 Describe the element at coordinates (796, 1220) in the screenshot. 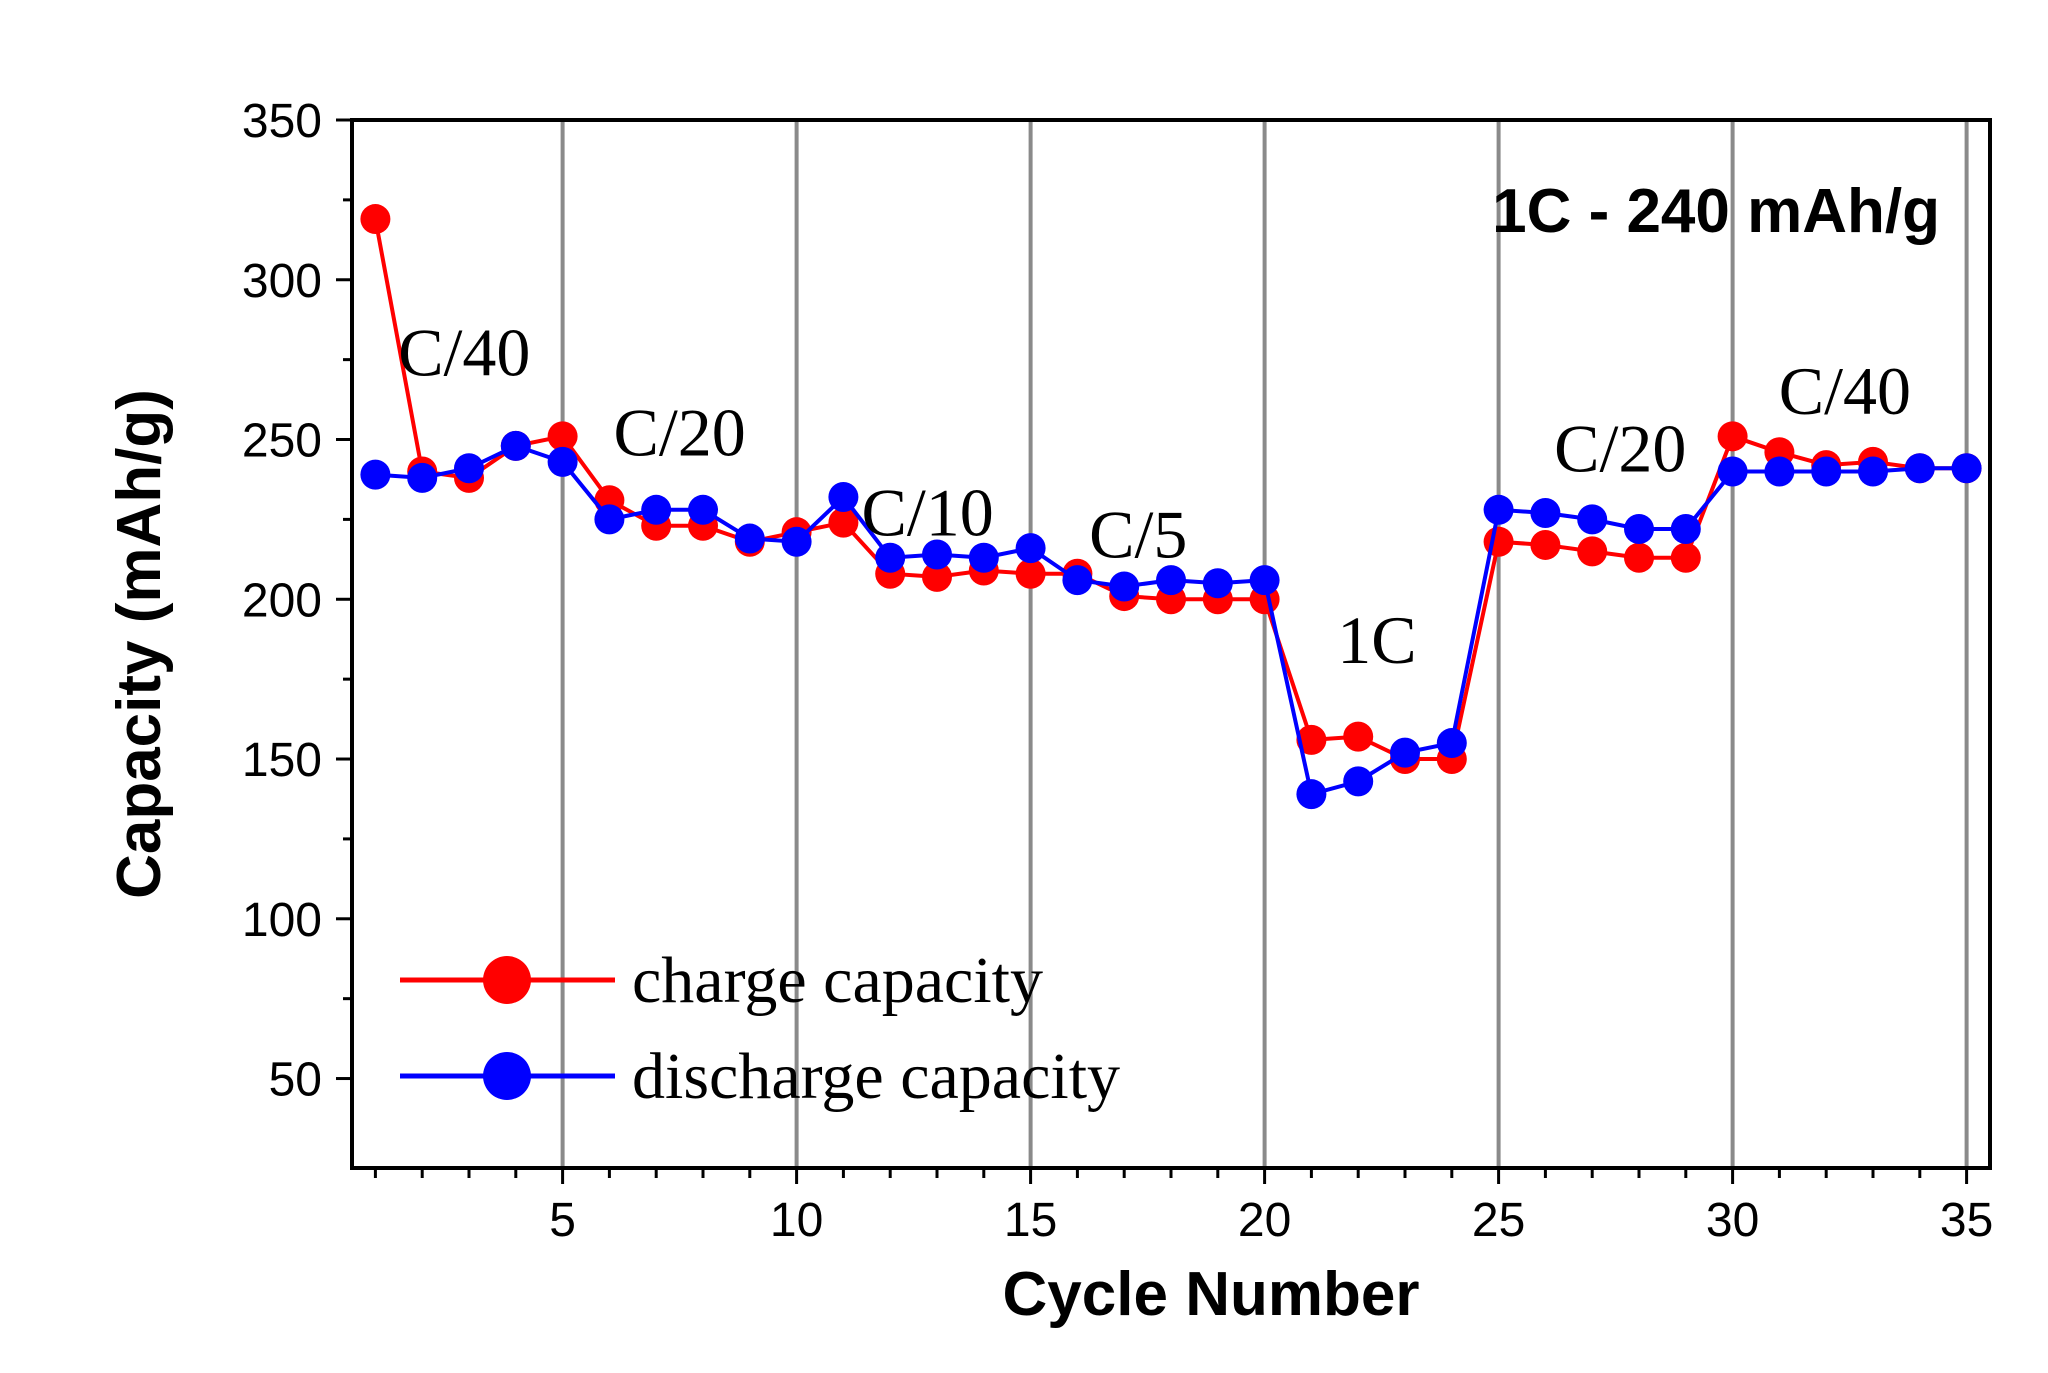

I see `x-tick-label: 10` at that location.